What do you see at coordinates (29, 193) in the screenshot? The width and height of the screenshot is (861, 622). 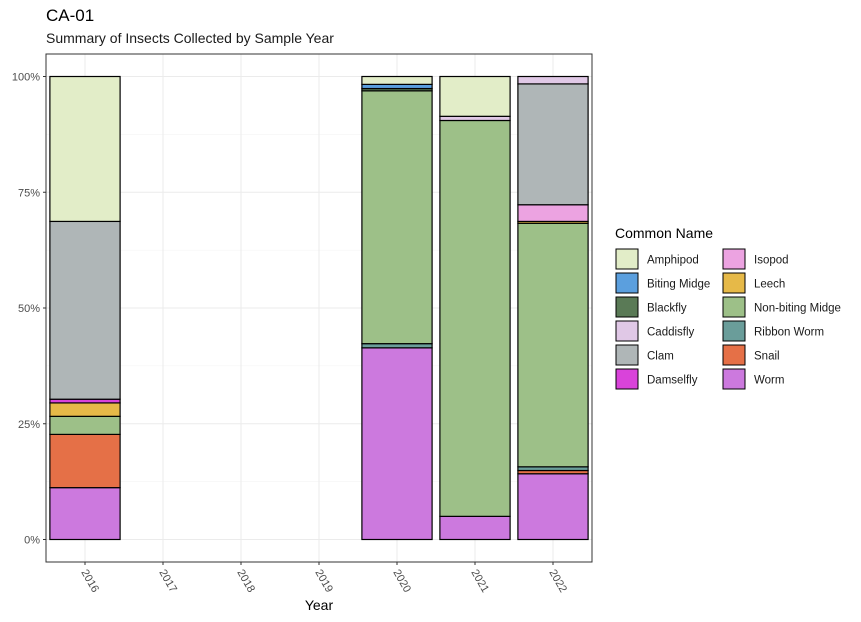 I see `y-tick-label: 75%` at bounding box center [29, 193].